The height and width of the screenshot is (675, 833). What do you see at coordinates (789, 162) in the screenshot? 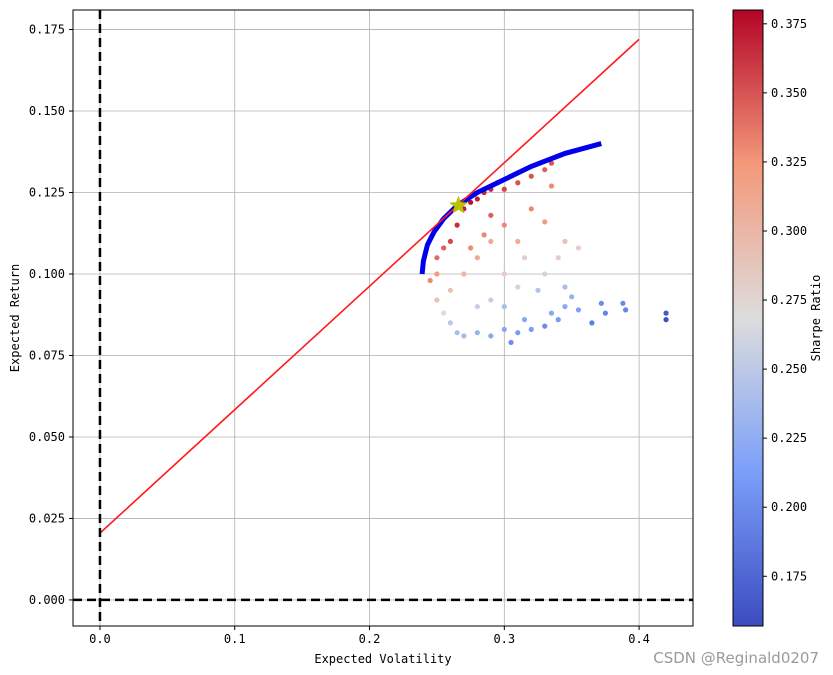
I see `colorbar-tick-label: 0.325` at bounding box center [789, 162].